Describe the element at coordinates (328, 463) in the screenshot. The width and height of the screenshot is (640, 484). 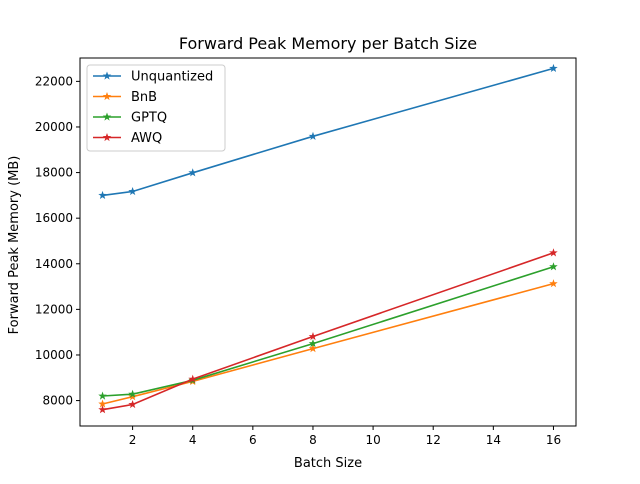
I see `x-axis-label: Batch Size` at that location.